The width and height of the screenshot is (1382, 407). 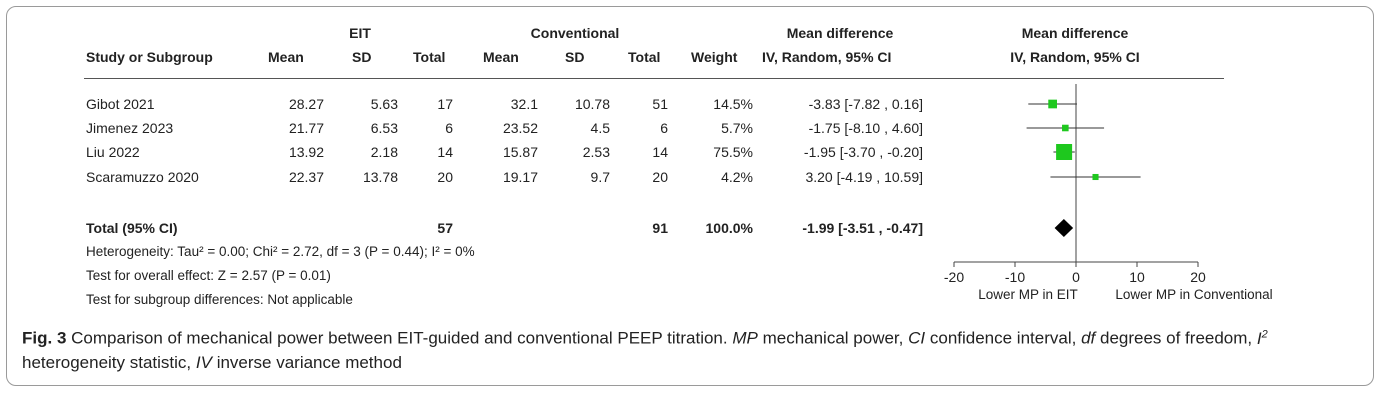 What do you see at coordinates (142, 177) in the screenshot?
I see `study-name: Scaramuzzo 2020` at bounding box center [142, 177].